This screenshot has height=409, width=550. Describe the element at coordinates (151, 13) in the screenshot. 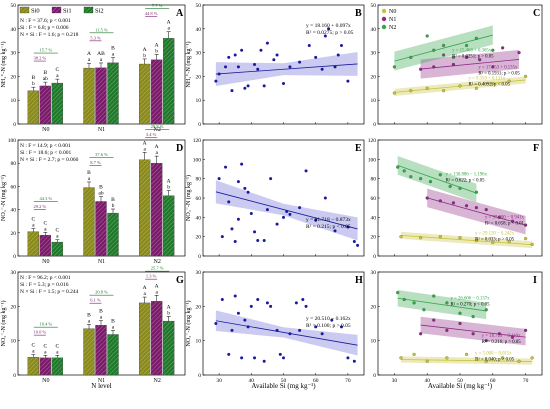

I see `pct-label: 44.8 %` at that location.